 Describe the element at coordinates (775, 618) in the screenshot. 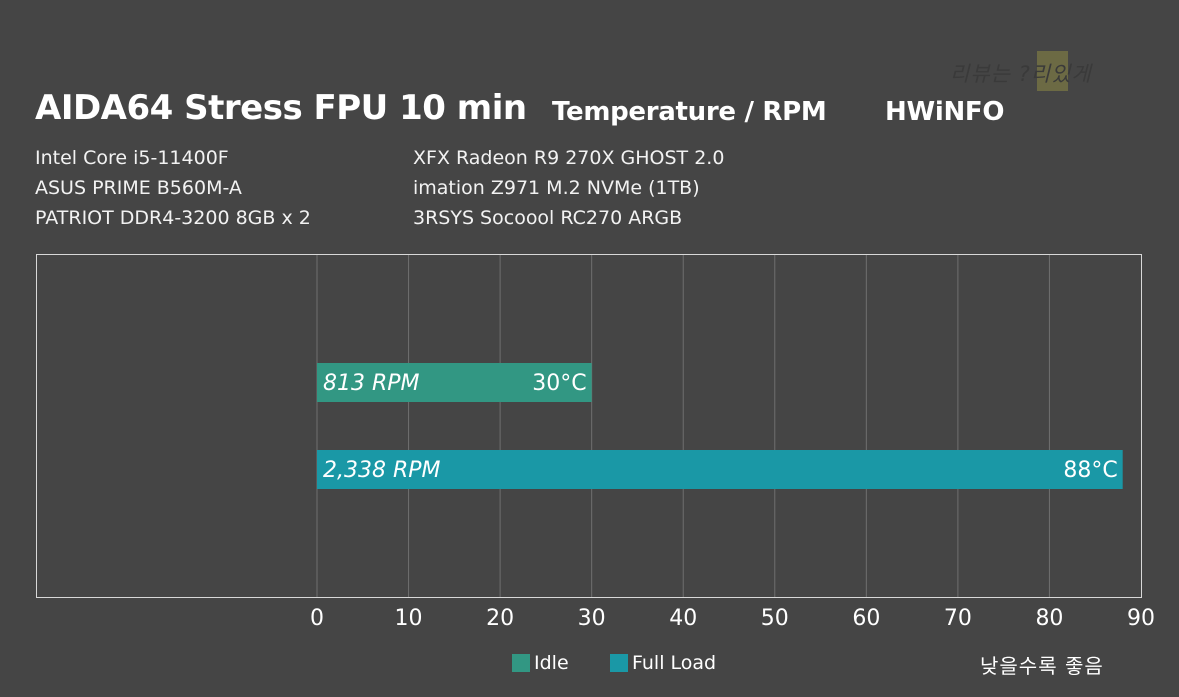

I see `x-tick-label-50: 50` at that location.